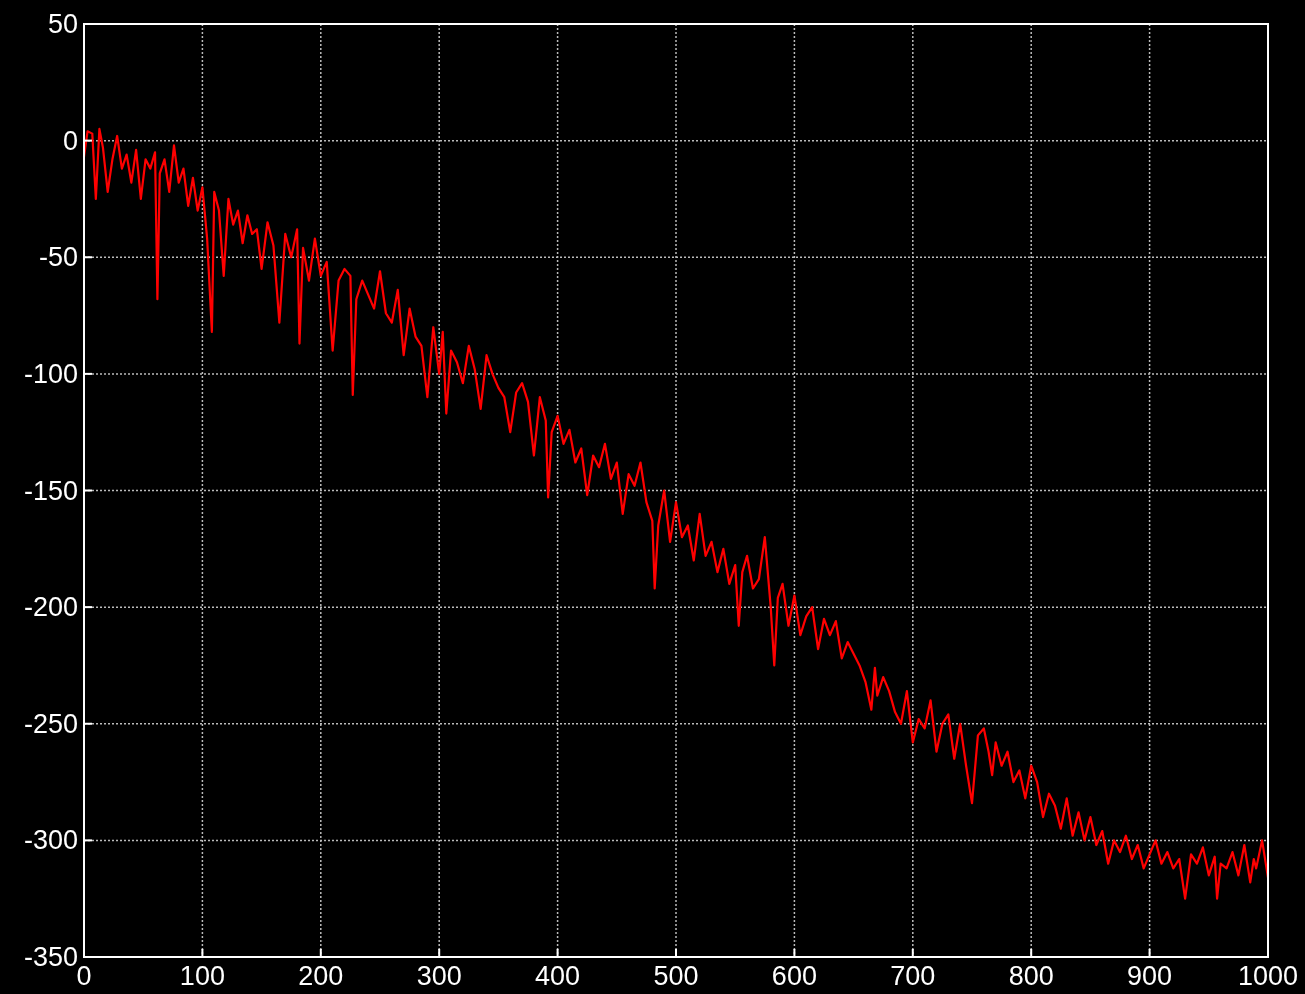 This screenshot has height=994, width=1305. I want to click on x-tick-label: 800, so click(1031, 976).